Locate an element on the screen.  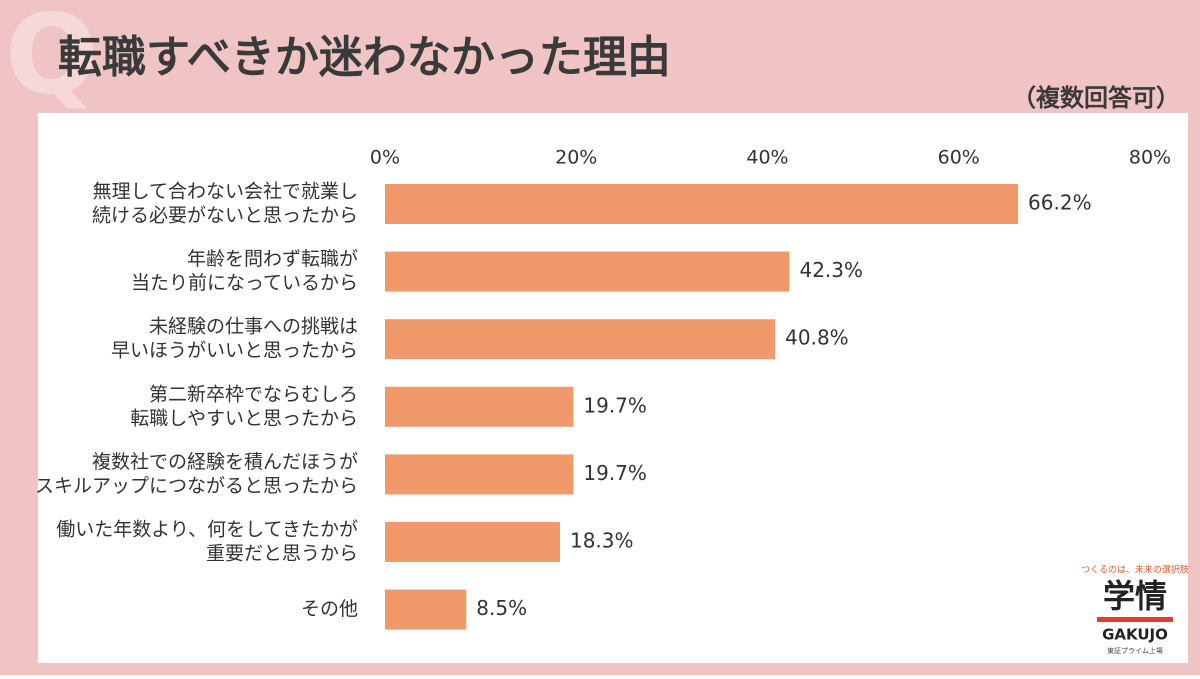
q-mark: Q is located at coordinates (52, 59).